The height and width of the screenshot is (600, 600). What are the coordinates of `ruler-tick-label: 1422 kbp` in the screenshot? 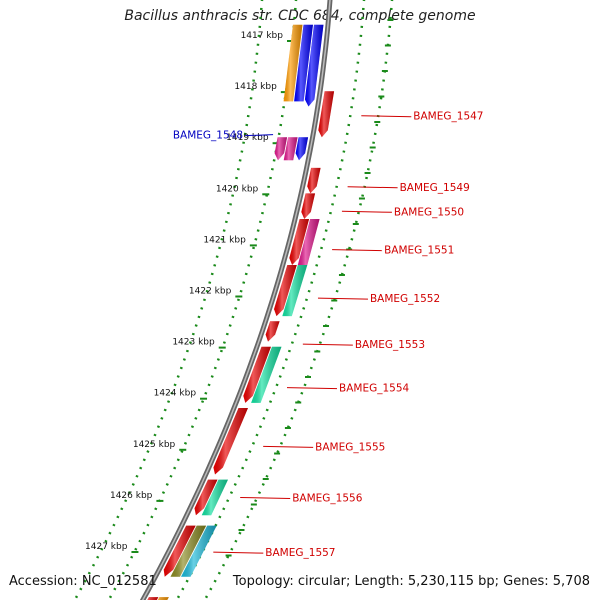 It's located at (210, 292).